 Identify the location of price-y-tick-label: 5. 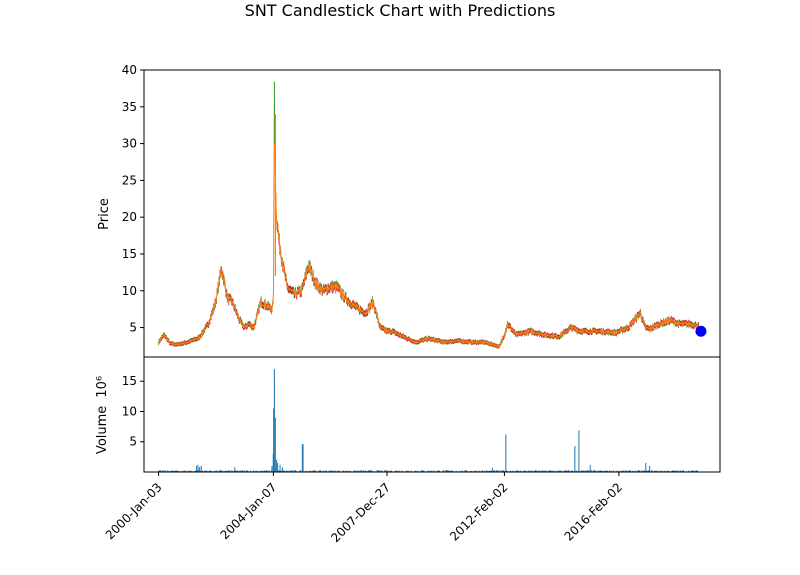
(133, 328).